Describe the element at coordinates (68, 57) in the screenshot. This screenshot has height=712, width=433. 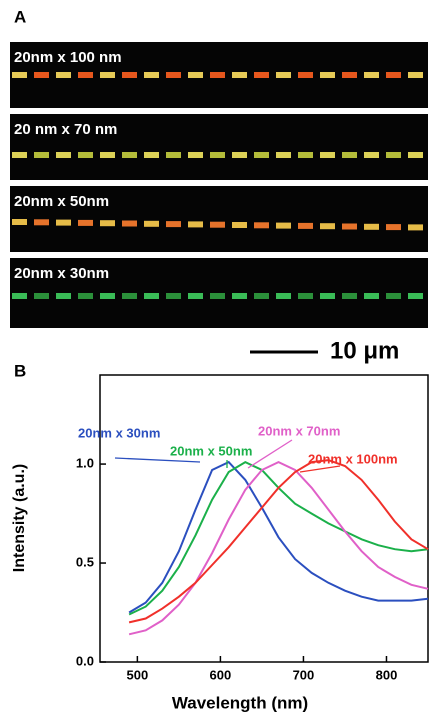
I see `image-label: 20nm x 100 nm` at that location.